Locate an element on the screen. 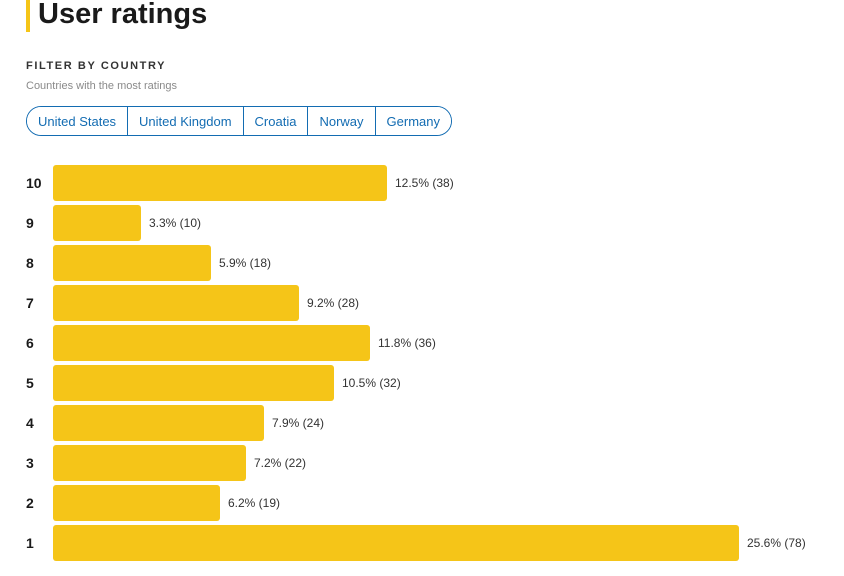 This screenshot has width=844, height=576. rating-label: 5 is located at coordinates (30, 383).